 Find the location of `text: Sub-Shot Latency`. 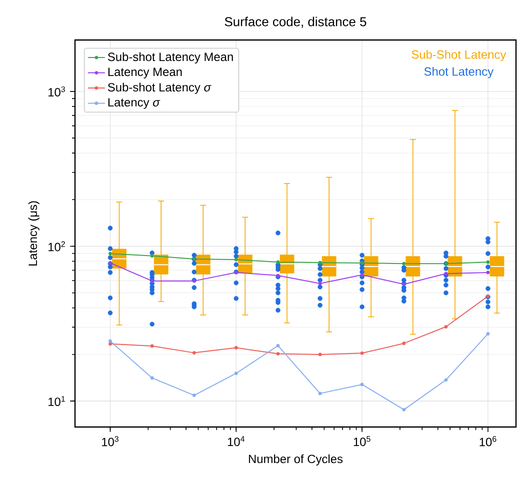

text: Sub-Shot Latency is located at coordinates (459, 56).